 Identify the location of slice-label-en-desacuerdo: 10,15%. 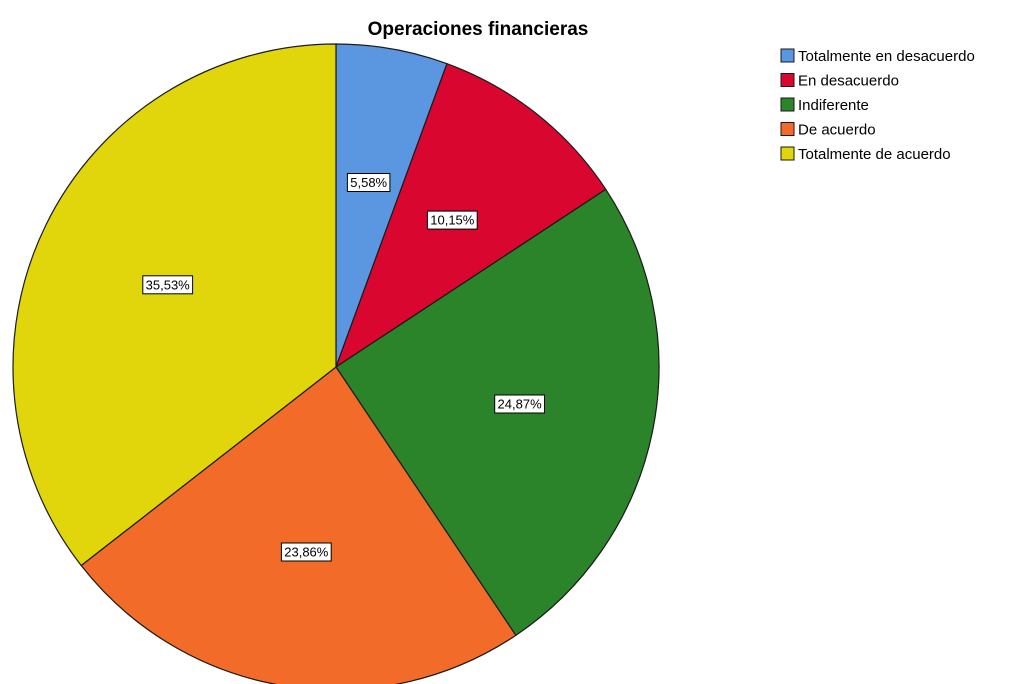
(452, 220).